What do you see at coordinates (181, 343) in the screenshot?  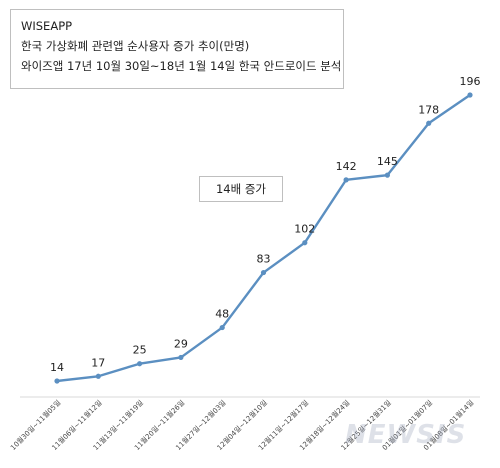 I see `data-label: 29` at bounding box center [181, 343].